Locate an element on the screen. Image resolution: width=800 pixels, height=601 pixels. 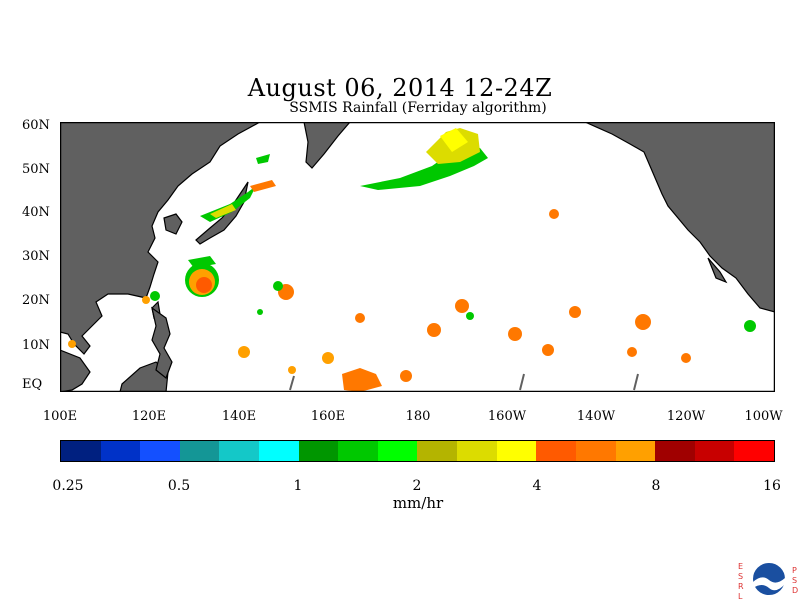
lat-label-30n: 30N is located at coordinates (36, 256).